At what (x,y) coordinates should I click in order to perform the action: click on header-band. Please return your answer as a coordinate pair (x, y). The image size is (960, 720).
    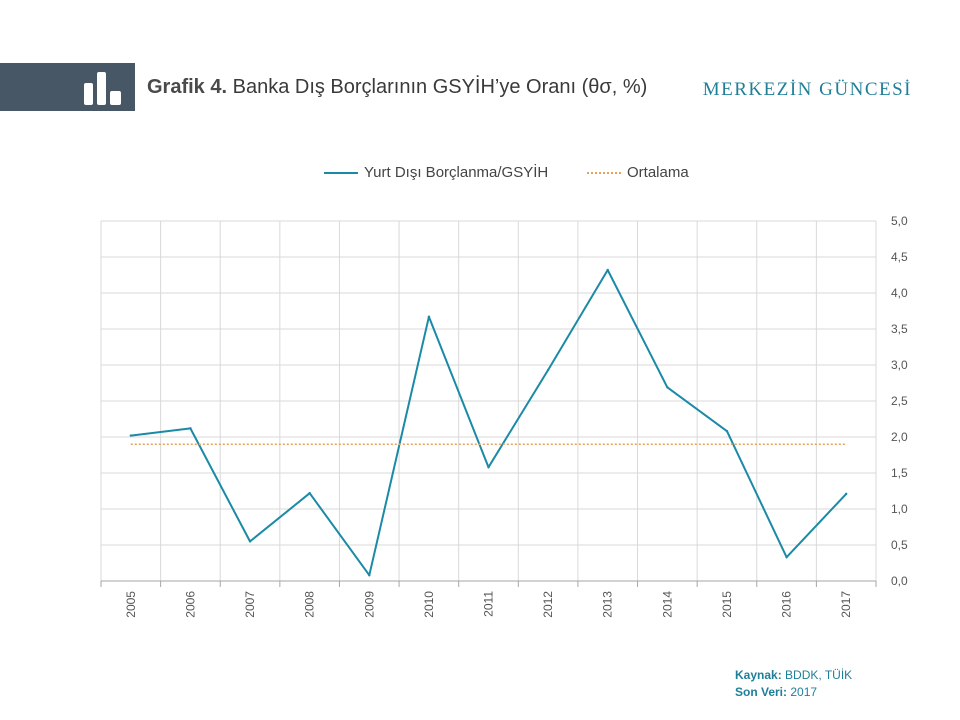
    Looking at the image, I should click on (67, 87).